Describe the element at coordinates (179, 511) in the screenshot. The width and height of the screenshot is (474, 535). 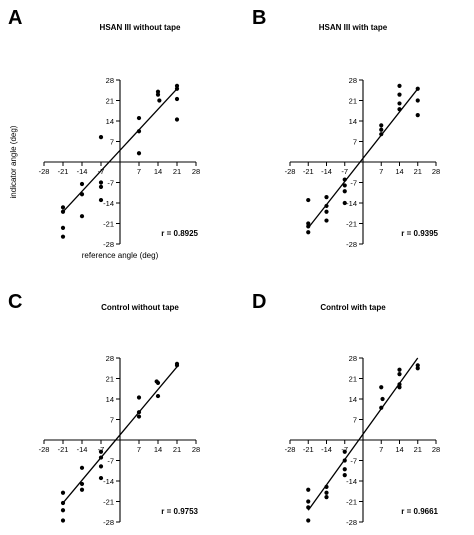
I see `r-value-label: r = 0.9753` at that location.